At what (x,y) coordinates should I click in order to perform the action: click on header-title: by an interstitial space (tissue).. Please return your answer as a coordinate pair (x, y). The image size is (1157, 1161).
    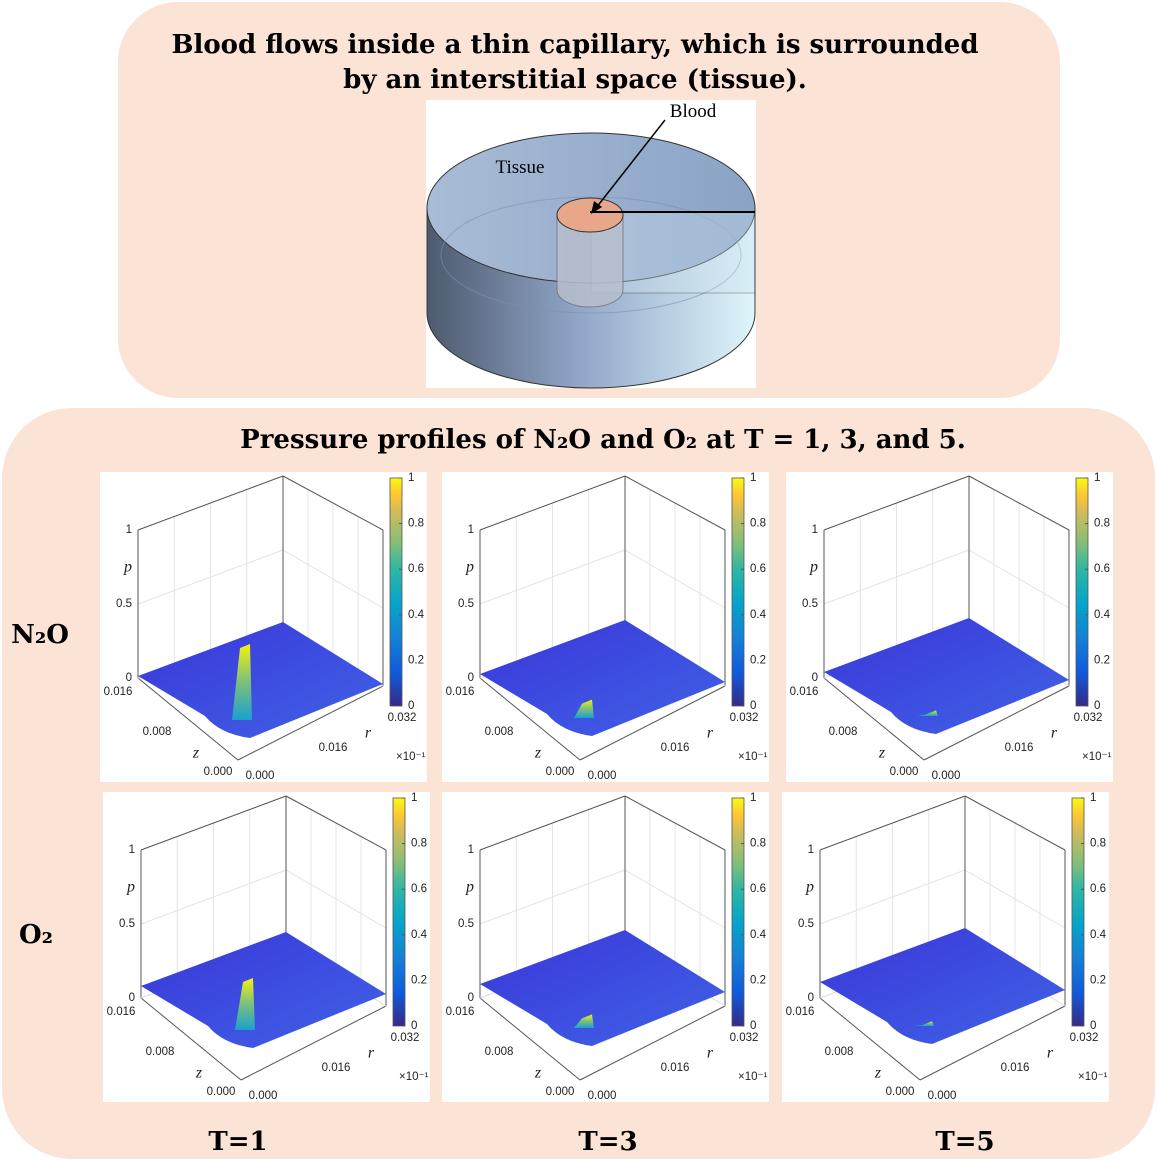
    Looking at the image, I should click on (575, 80).